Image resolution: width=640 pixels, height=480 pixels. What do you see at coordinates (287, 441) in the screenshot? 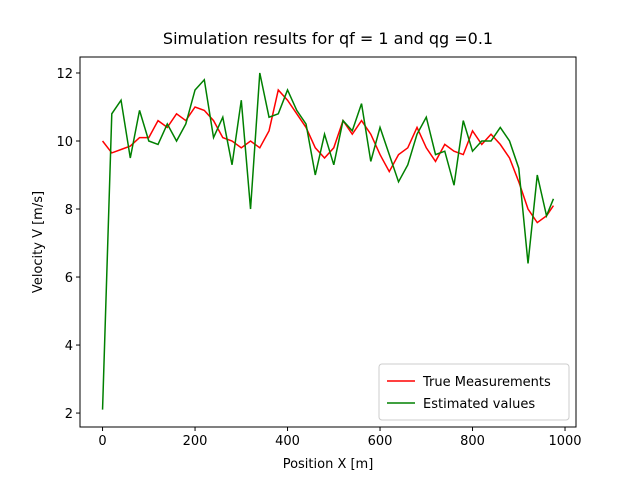
I see `x-tick-label: 400` at bounding box center [287, 441].